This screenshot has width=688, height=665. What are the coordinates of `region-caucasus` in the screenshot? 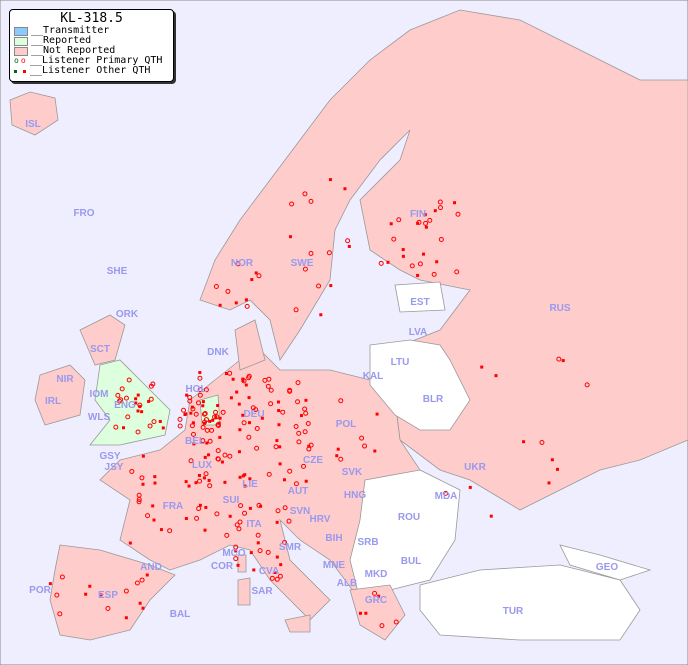 It's located at (605, 562).